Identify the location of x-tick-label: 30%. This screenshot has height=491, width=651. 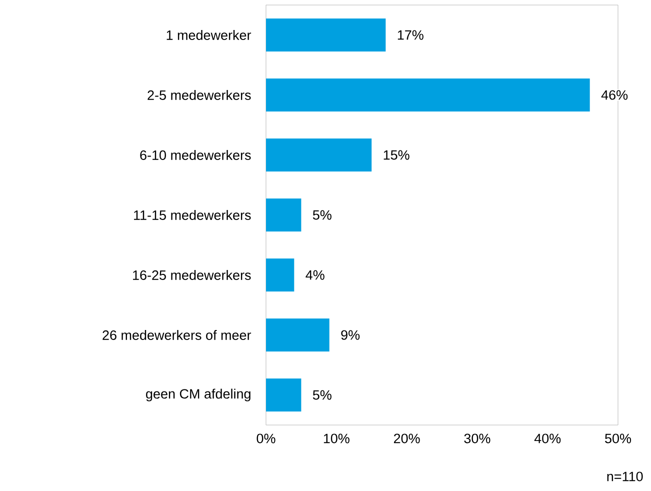
(477, 439).